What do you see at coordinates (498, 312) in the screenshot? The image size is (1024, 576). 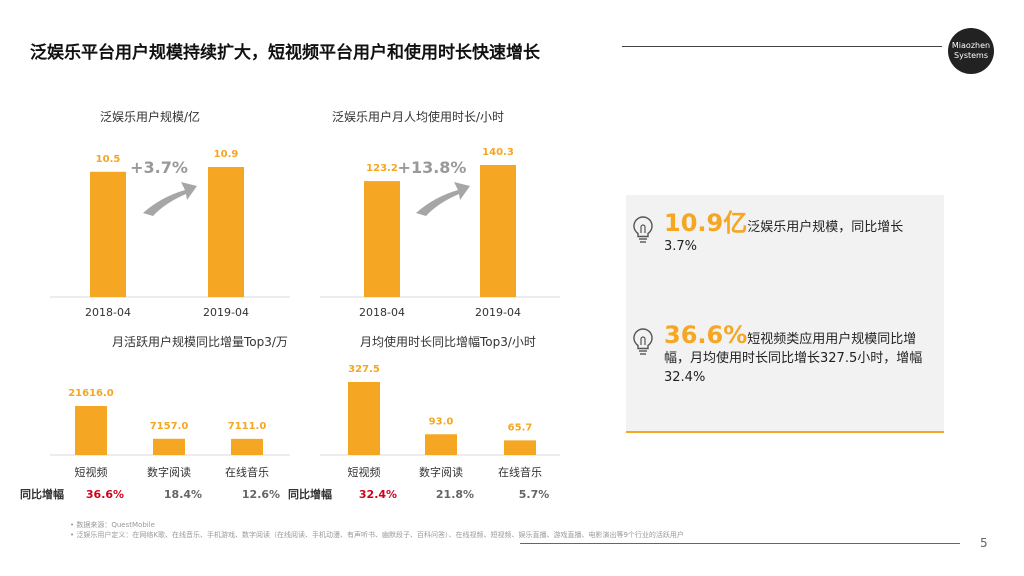 I see `chart2-category-label: 2019-04` at bounding box center [498, 312].